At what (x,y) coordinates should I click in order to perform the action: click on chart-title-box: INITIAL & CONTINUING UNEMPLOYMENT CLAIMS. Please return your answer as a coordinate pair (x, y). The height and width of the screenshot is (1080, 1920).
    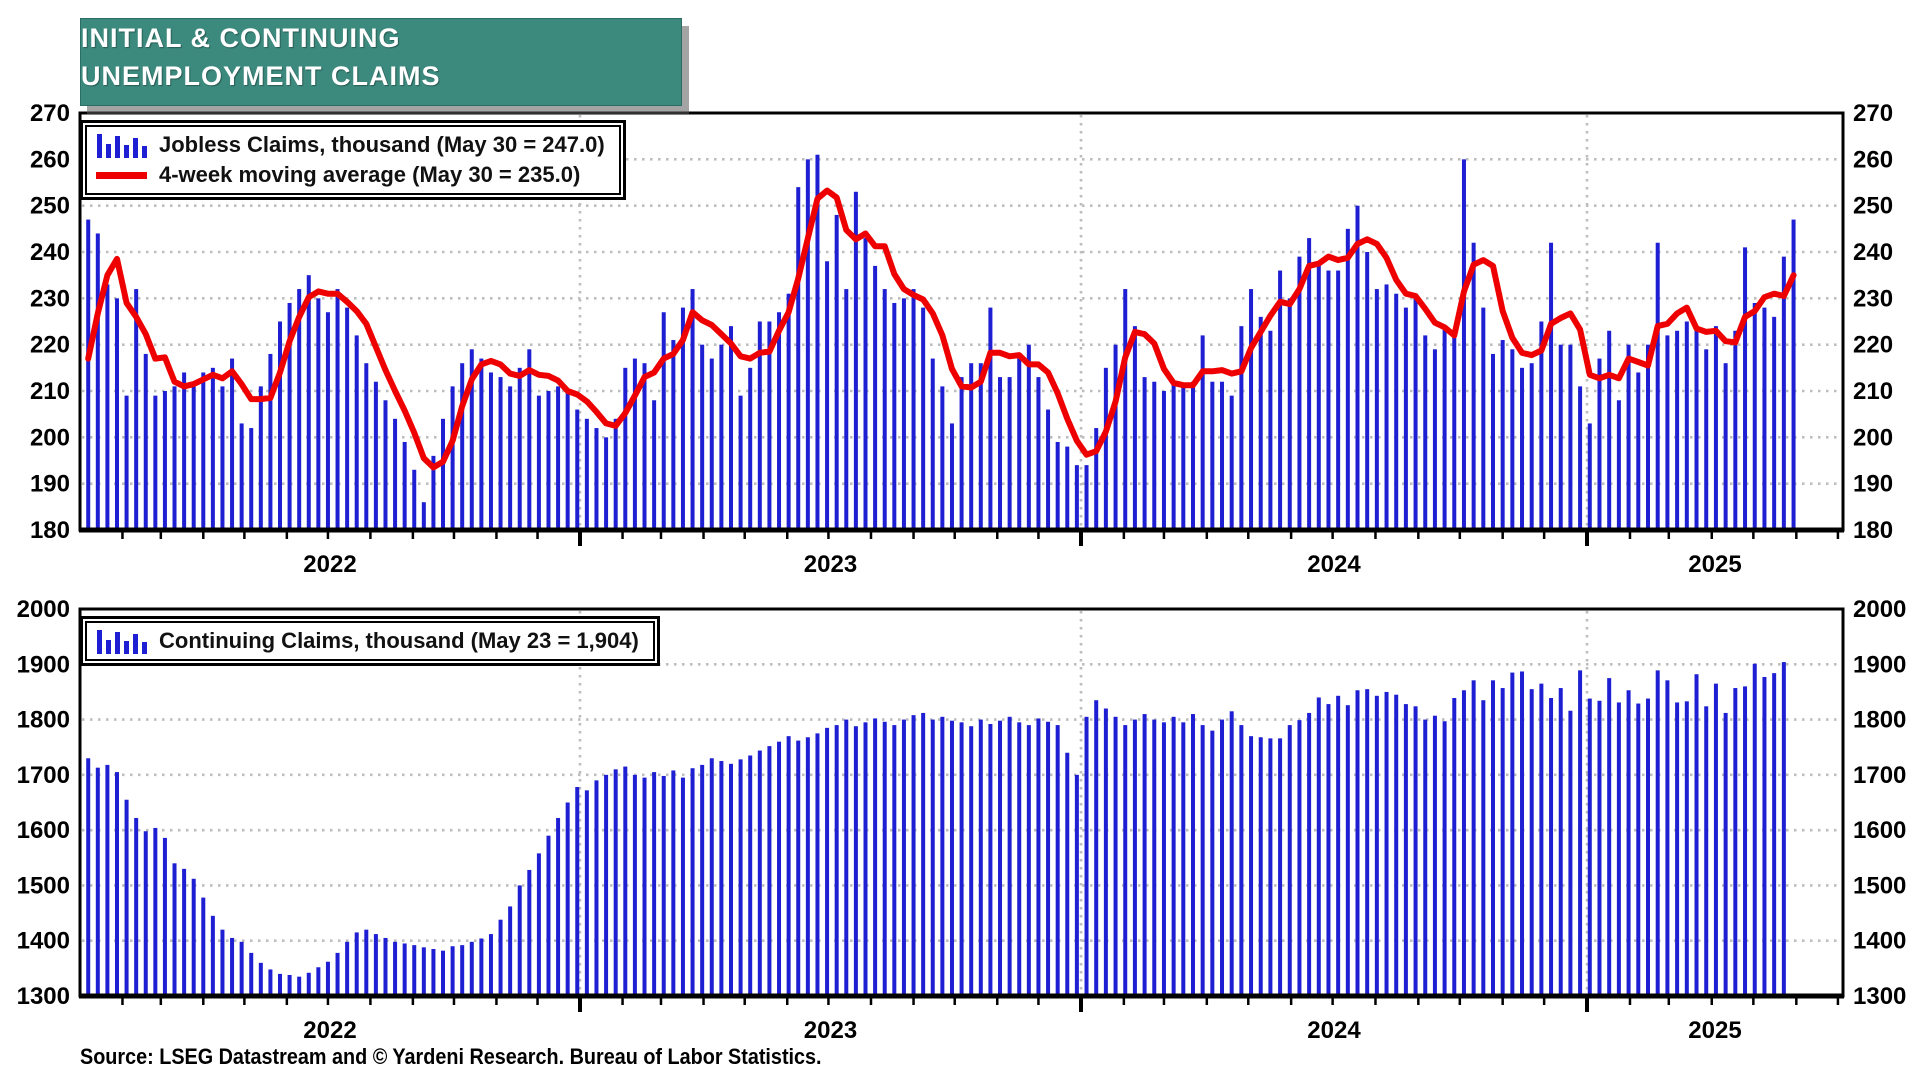
    Looking at the image, I should click on (381, 62).